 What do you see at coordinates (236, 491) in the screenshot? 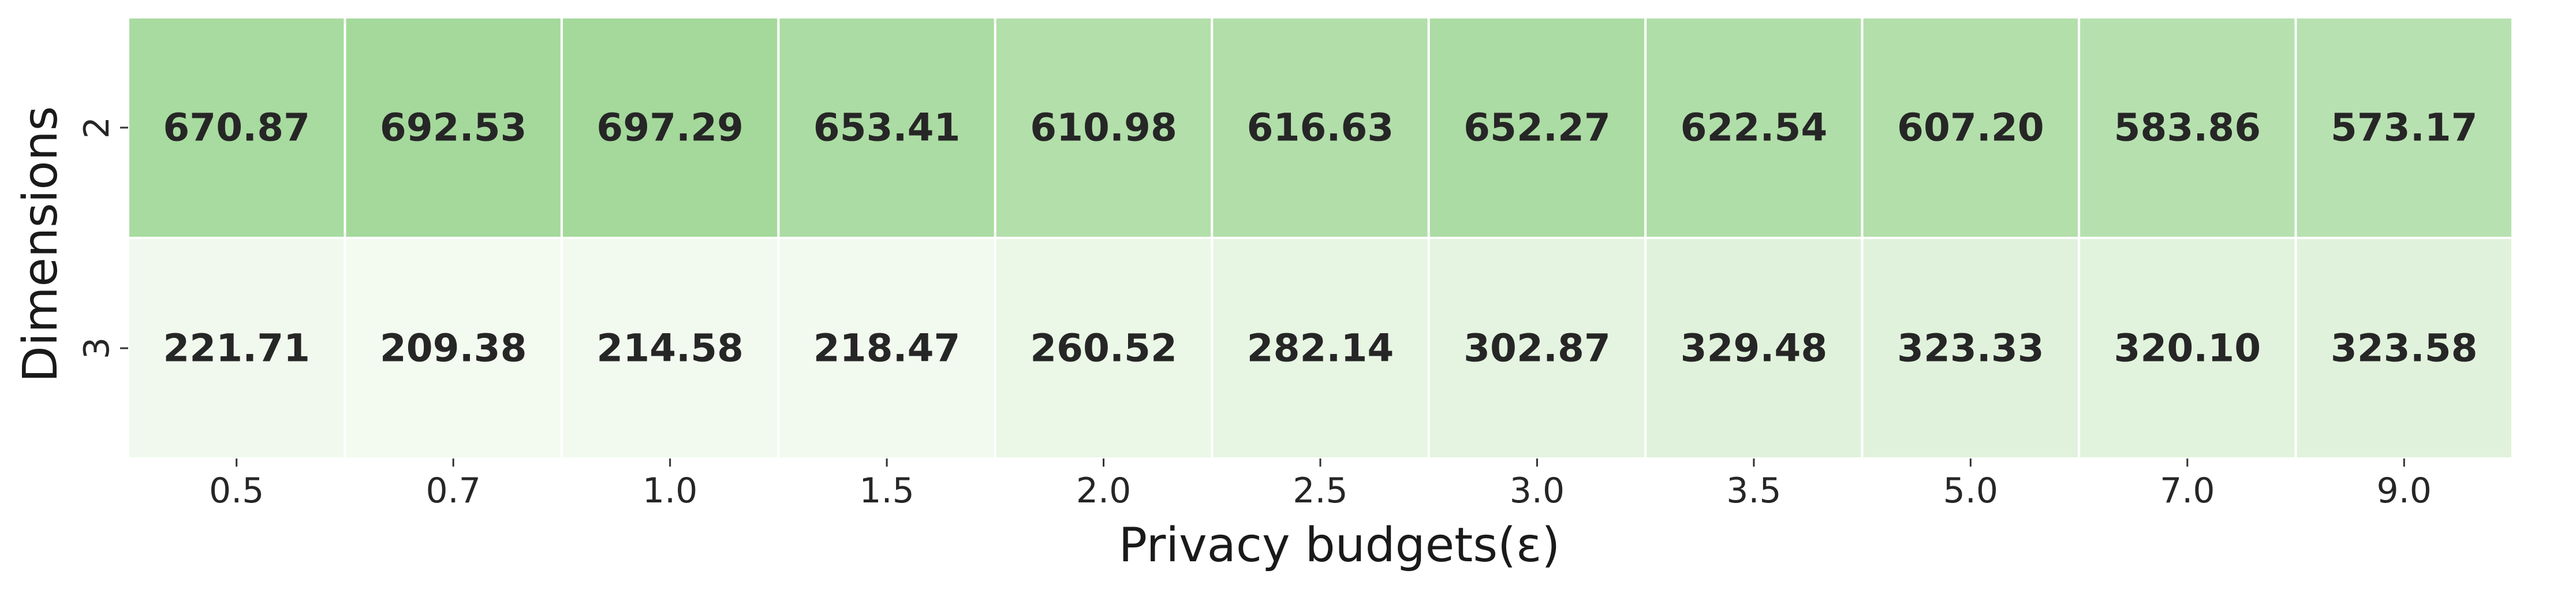
I see `x-tick-label: 0.5` at bounding box center [236, 491].